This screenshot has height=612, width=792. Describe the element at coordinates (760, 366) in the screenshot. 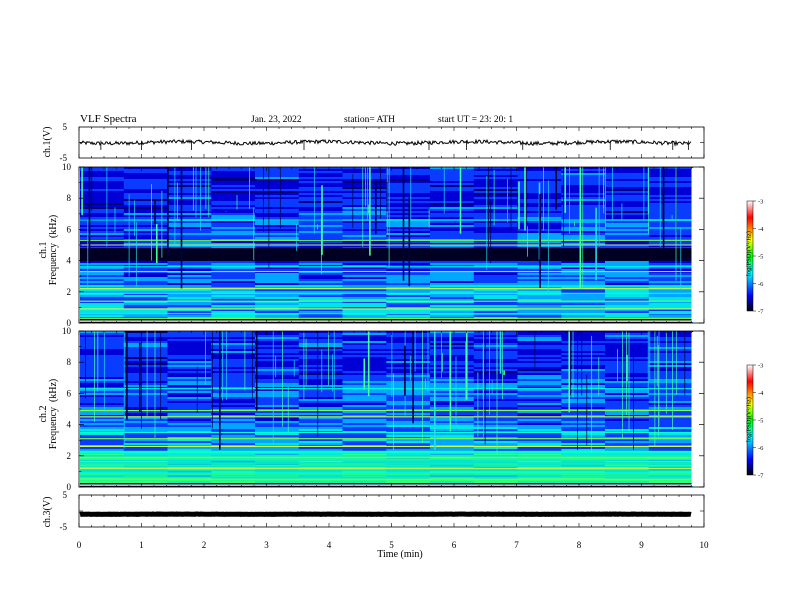

I see `cb2-tick--3: -3` at that location.